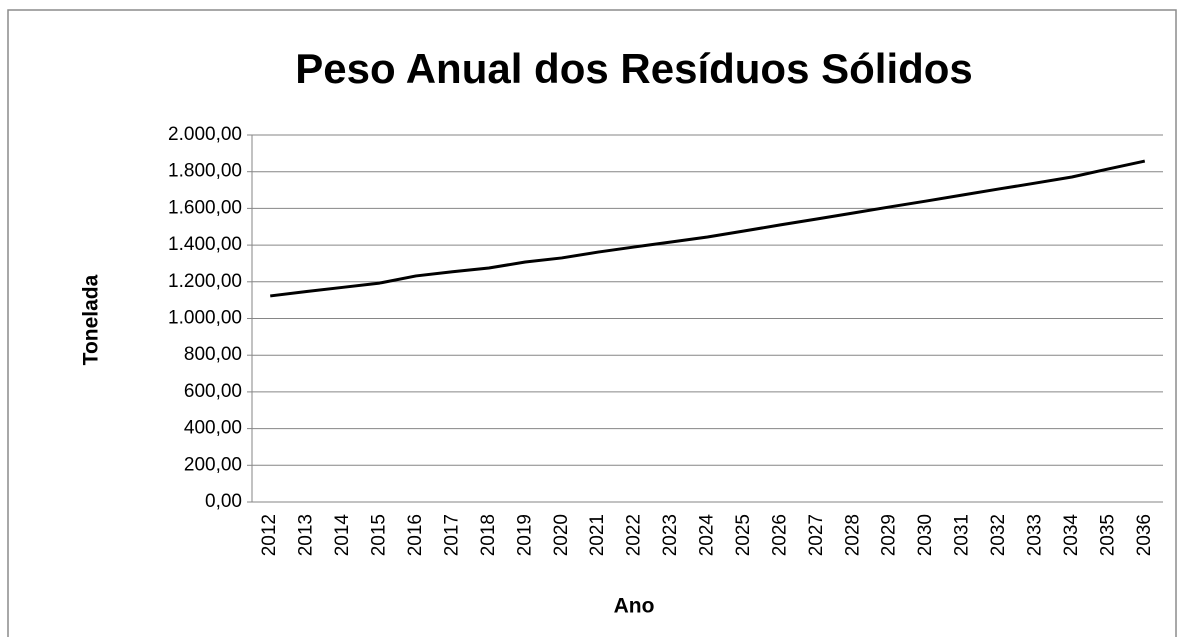  What do you see at coordinates (634, 606) in the screenshot?
I see `x-axis-title: Ano` at bounding box center [634, 606].